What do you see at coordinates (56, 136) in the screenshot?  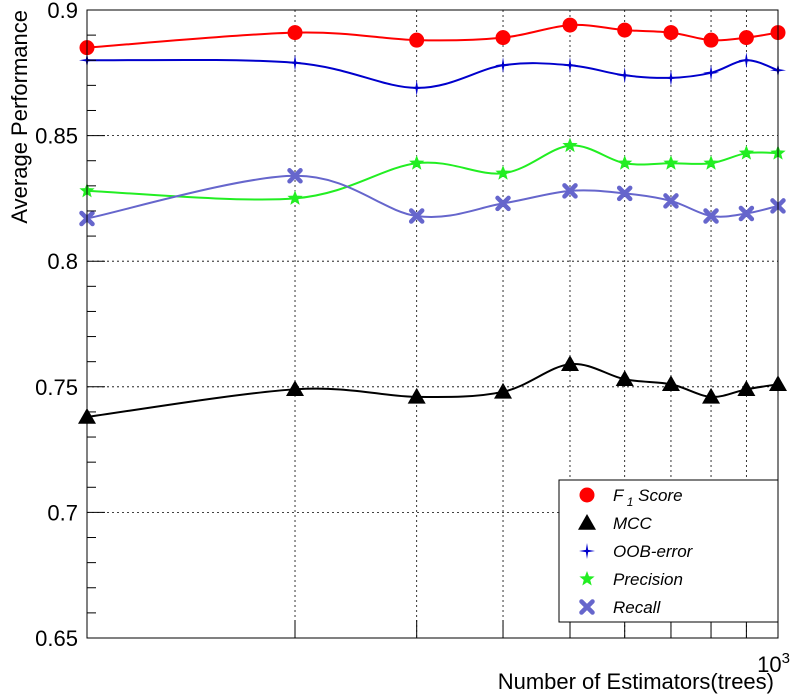 I see `y-tick-label: 0.85` at bounding box center [56, 136].